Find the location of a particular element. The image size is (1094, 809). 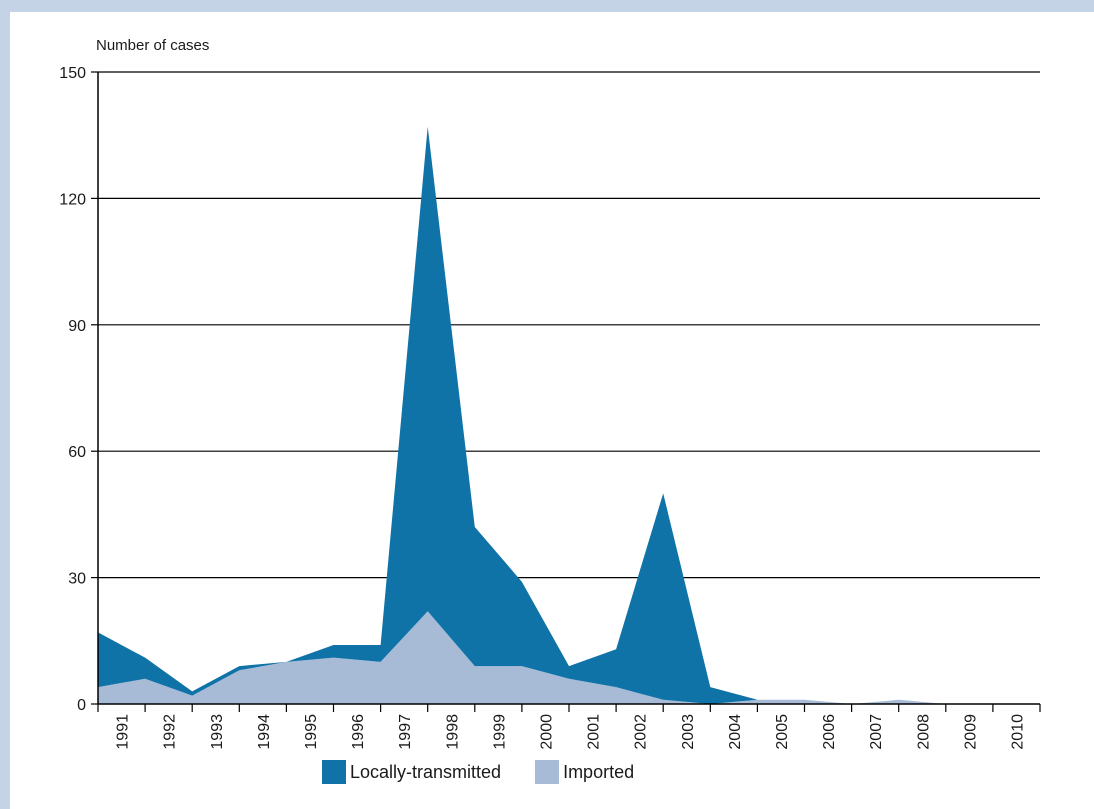

x-tick-label-2001: 2001 is located at coordinates (594, 732).